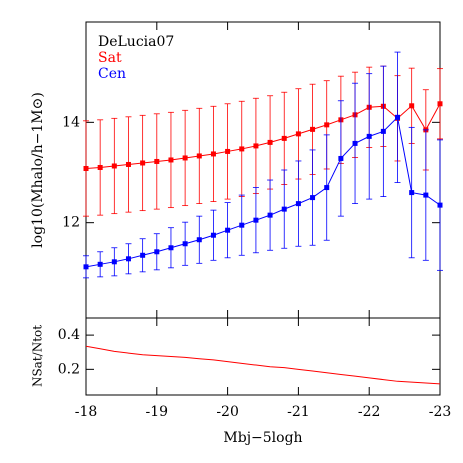  What do you see at coordinates (369, 412) in the screenshot?
I see `x-tick-label: -22` at bounding box center [369, 412].